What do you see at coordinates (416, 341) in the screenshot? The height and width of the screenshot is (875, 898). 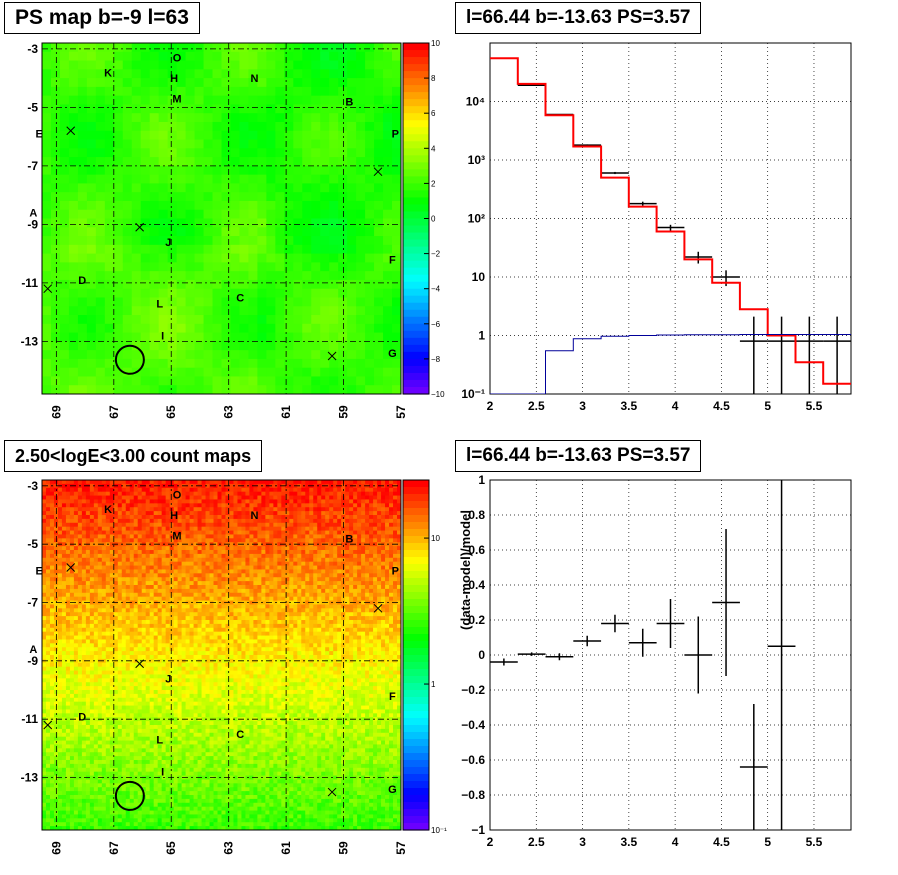 I see `colorbar-band` at bounding box center [416, 341].